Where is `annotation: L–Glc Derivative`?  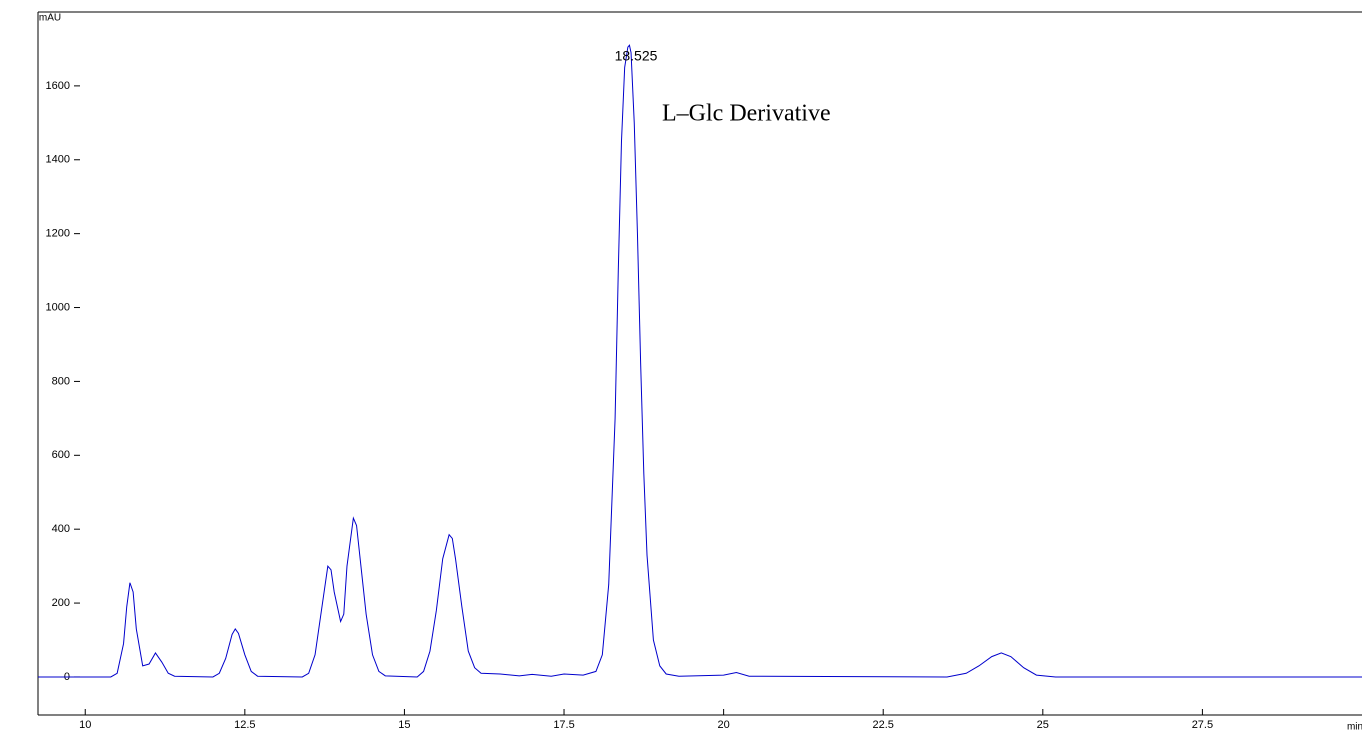 annotation: L–Glc Derivative is located at coordinates (746, 114).